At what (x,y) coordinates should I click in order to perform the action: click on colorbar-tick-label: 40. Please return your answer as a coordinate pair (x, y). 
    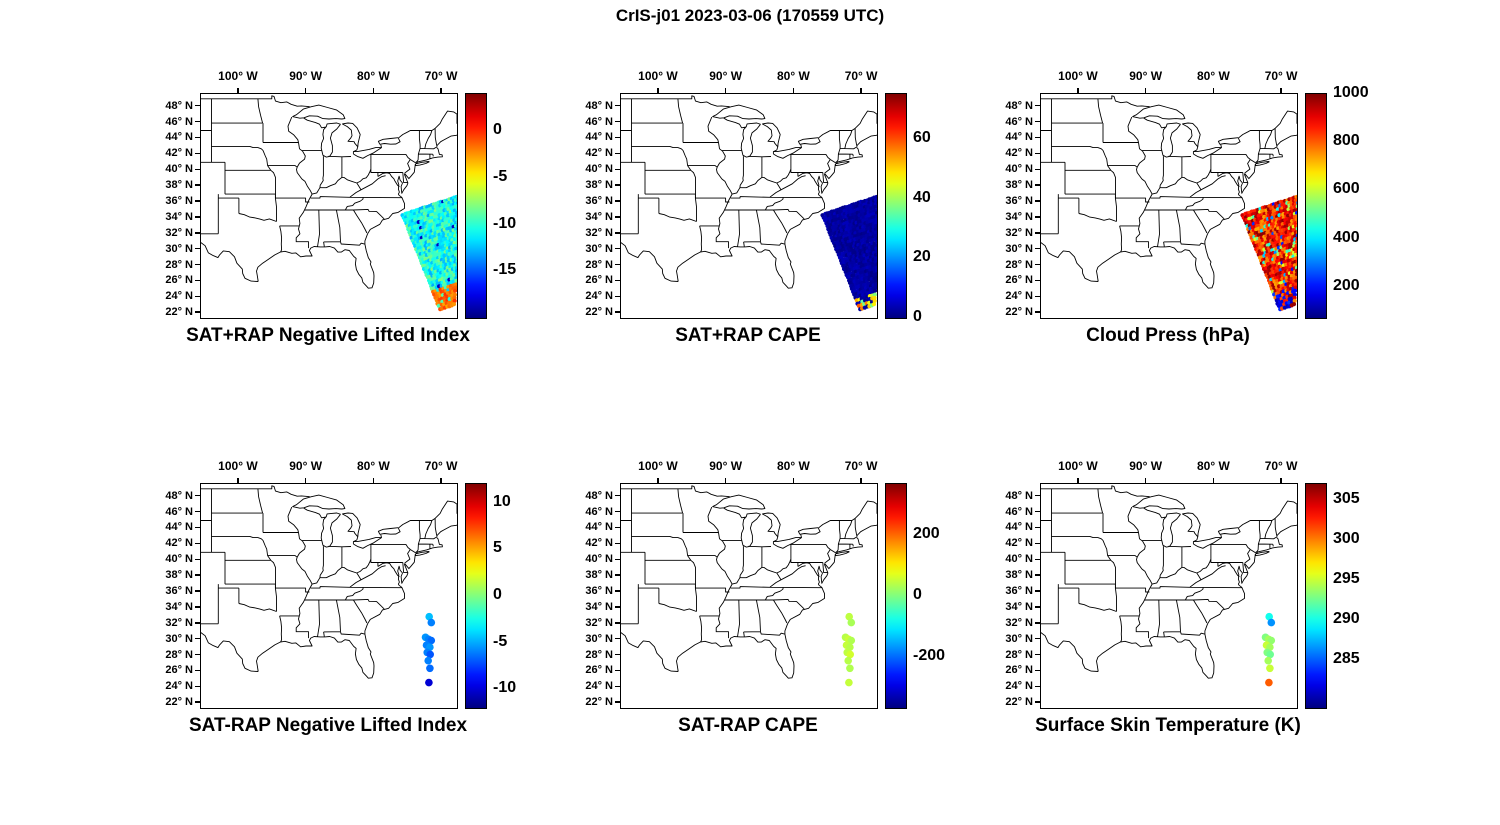
    Looking at the image, I should click on (922, 197).